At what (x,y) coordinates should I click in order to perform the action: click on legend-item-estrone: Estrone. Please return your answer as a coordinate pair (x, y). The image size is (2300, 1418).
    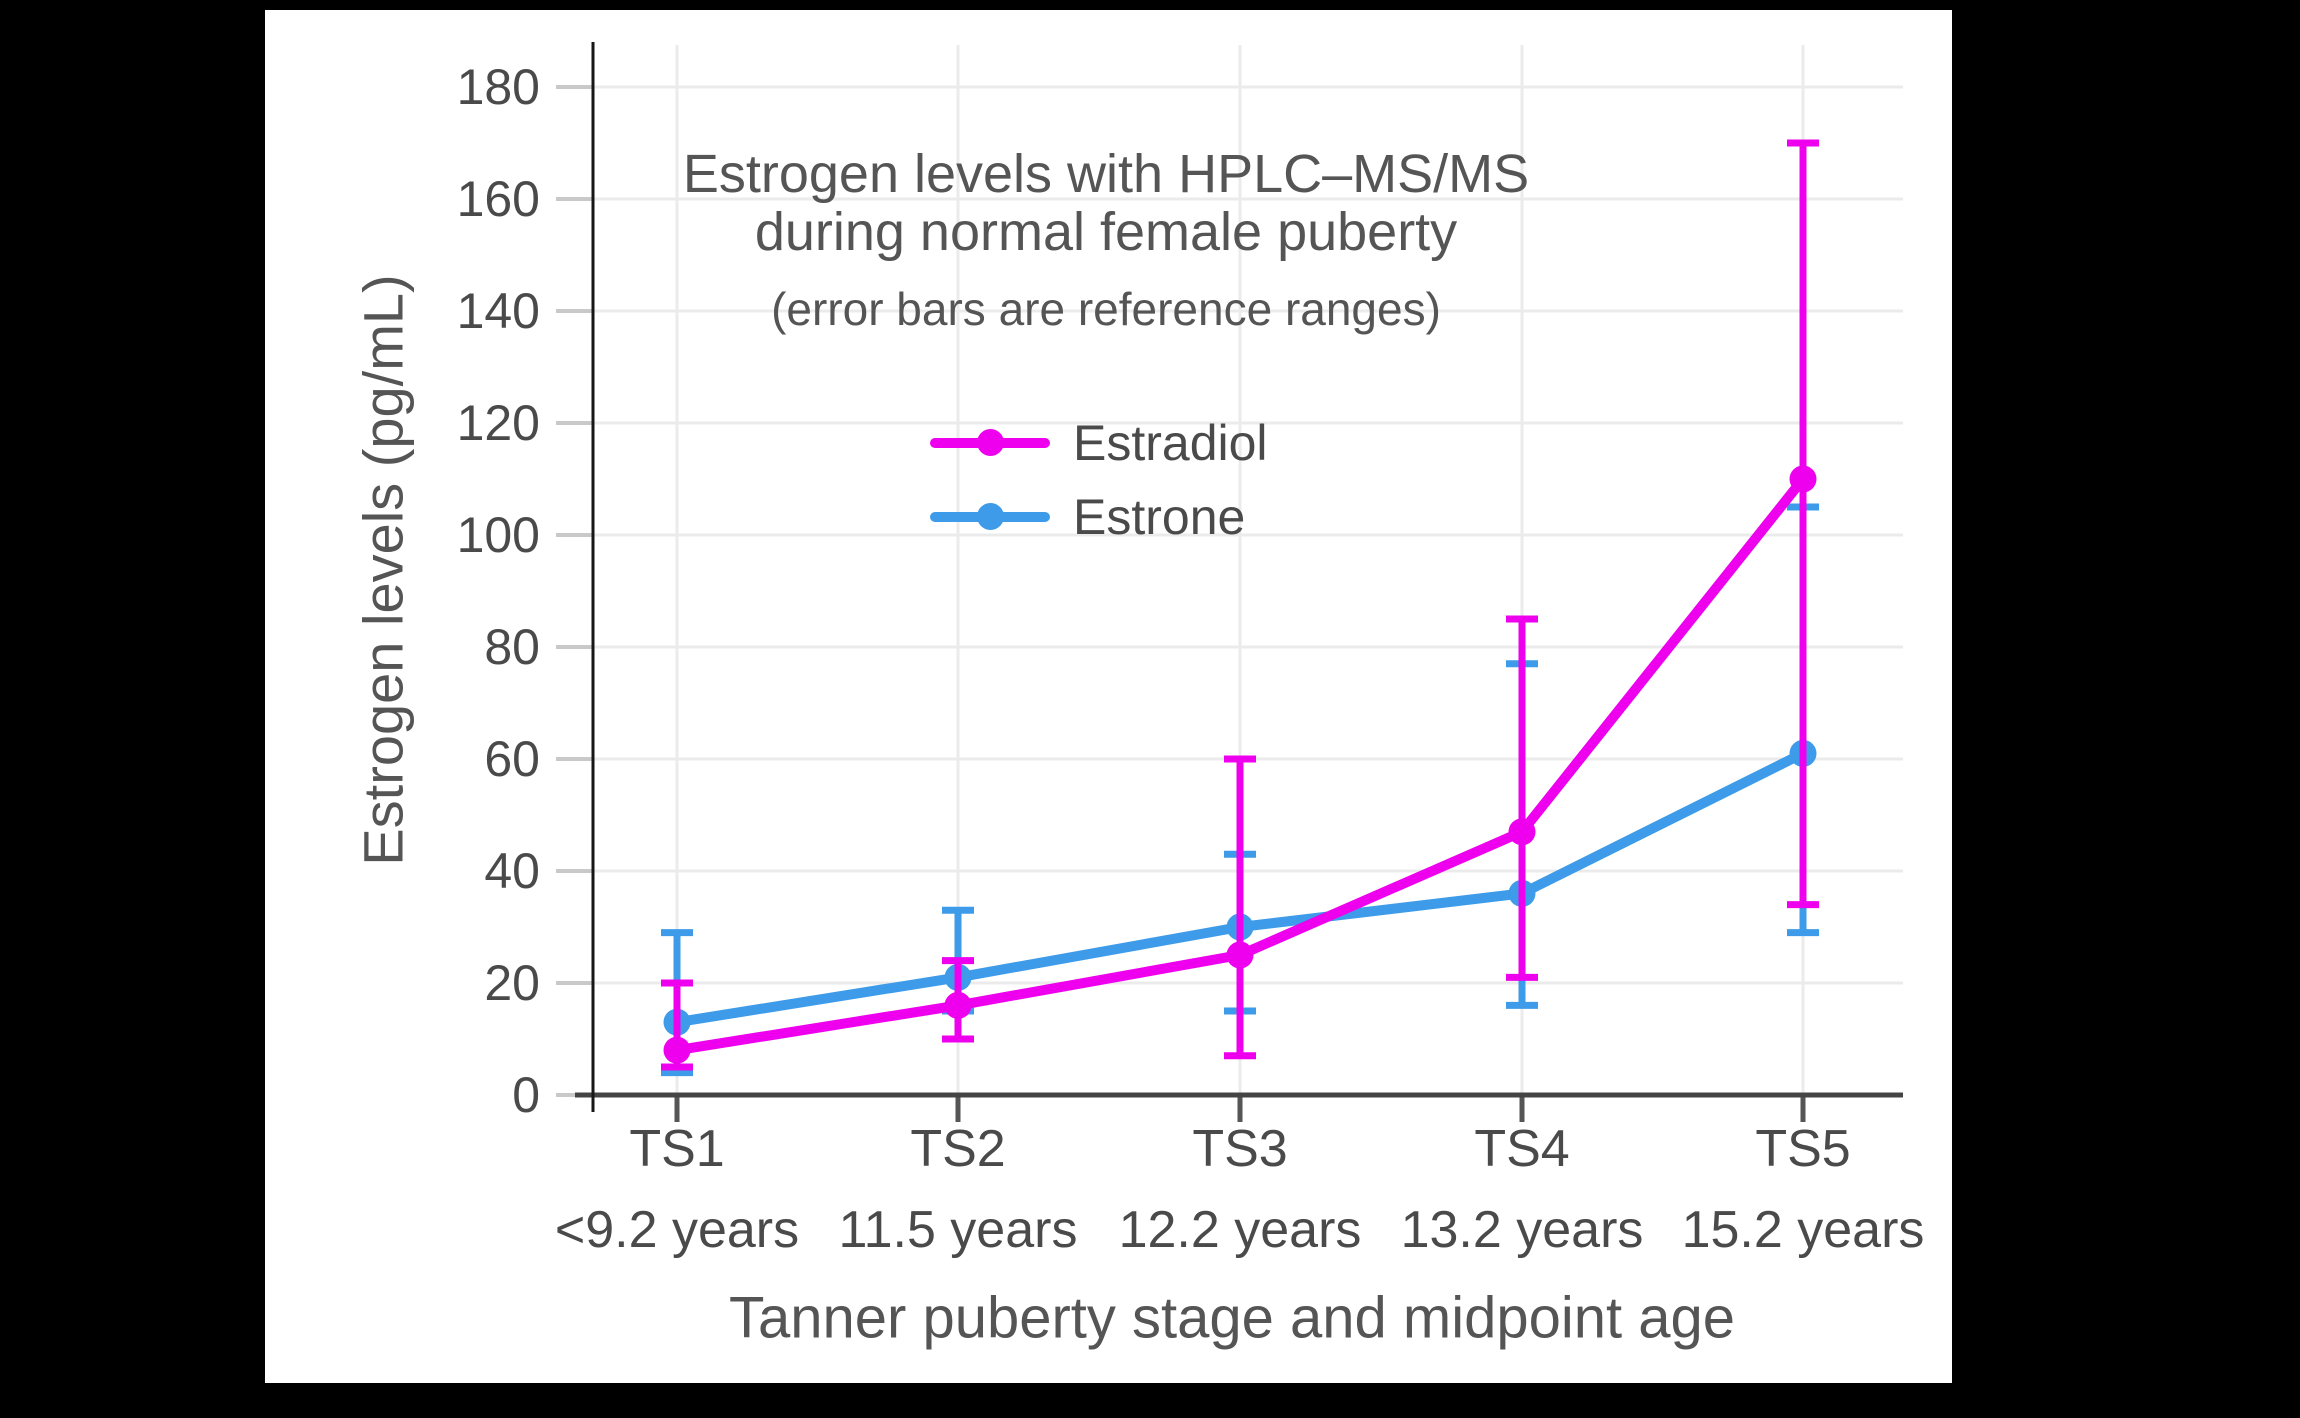
    Looking at the image, I should click on (1087, 517).